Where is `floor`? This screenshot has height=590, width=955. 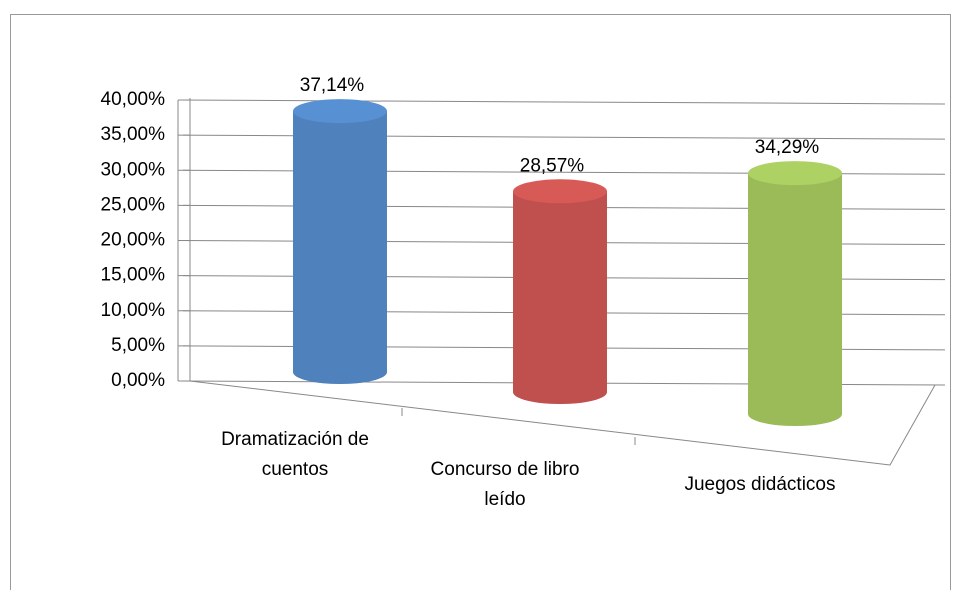 floor is located at coordinates (562, 423).